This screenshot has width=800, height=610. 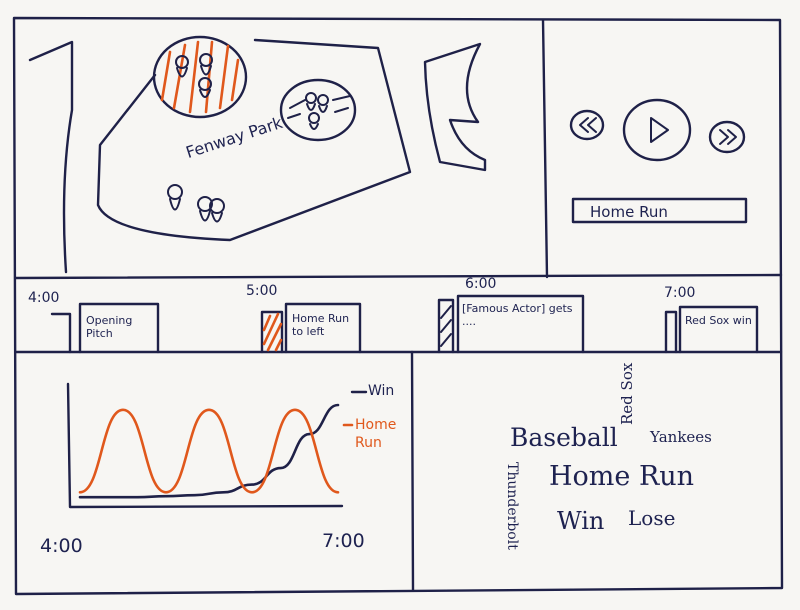 I want to click on tag-red-sox: Red Sox, so click(x=627, y=393).